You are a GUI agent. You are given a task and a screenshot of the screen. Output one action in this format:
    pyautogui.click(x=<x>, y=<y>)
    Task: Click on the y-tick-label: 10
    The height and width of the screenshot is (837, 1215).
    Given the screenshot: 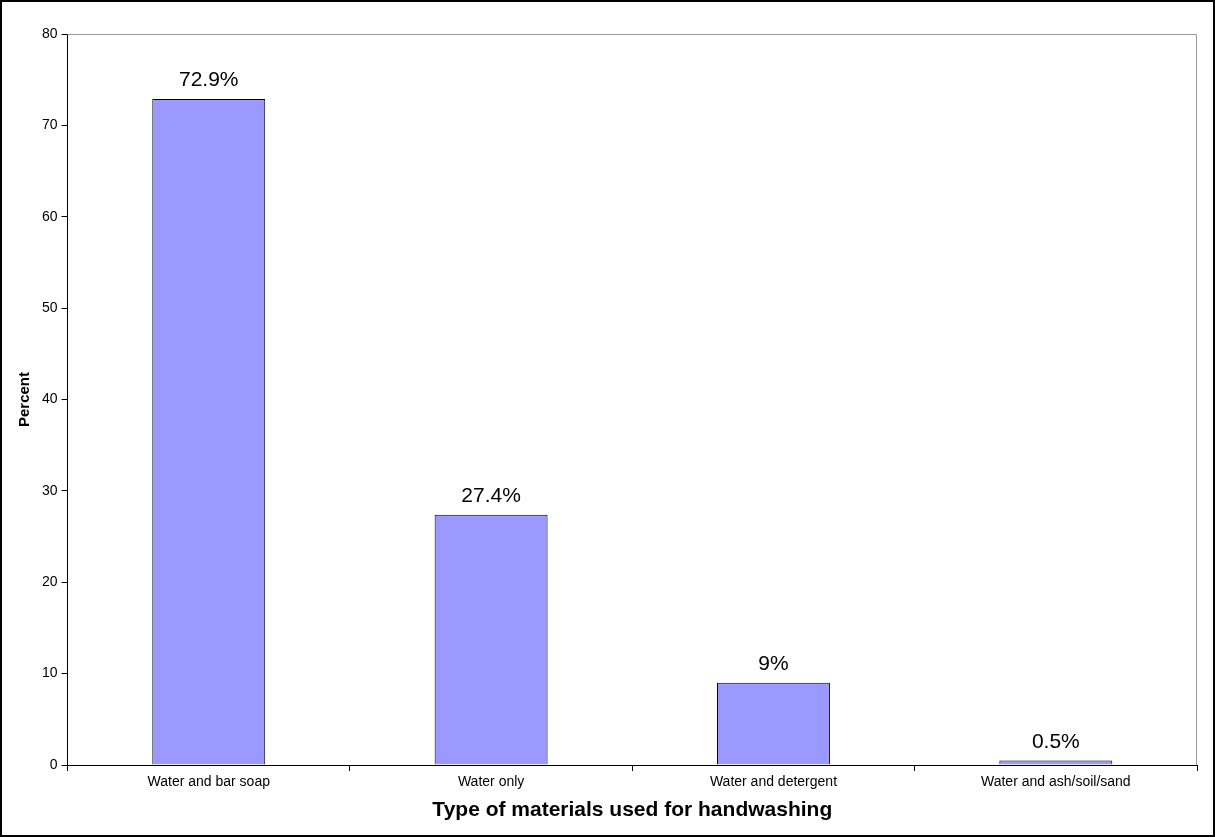 What is the action you would take?
    pyautogui.click(x=49, y=672)
    